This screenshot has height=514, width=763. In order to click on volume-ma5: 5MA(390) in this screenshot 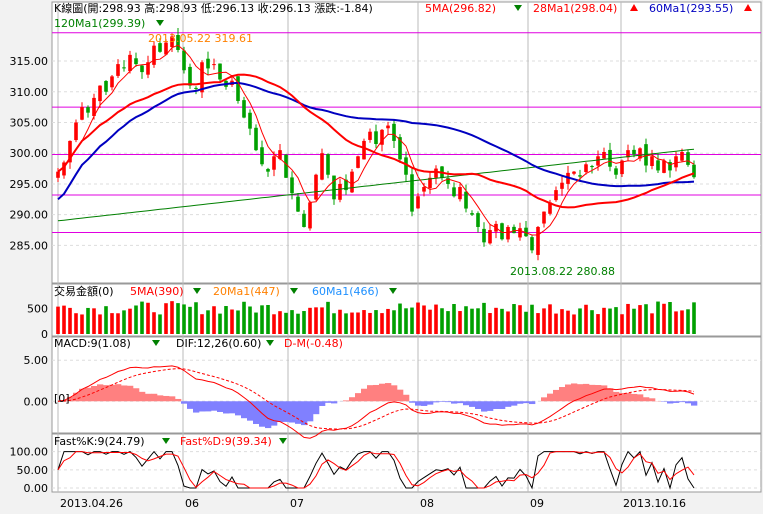, I will do `click(157, 291)`.